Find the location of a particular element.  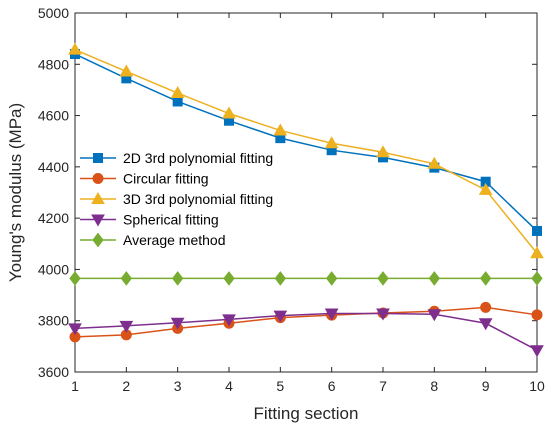

x-axis-label: Fitting section is located at coordinates (306, 413).